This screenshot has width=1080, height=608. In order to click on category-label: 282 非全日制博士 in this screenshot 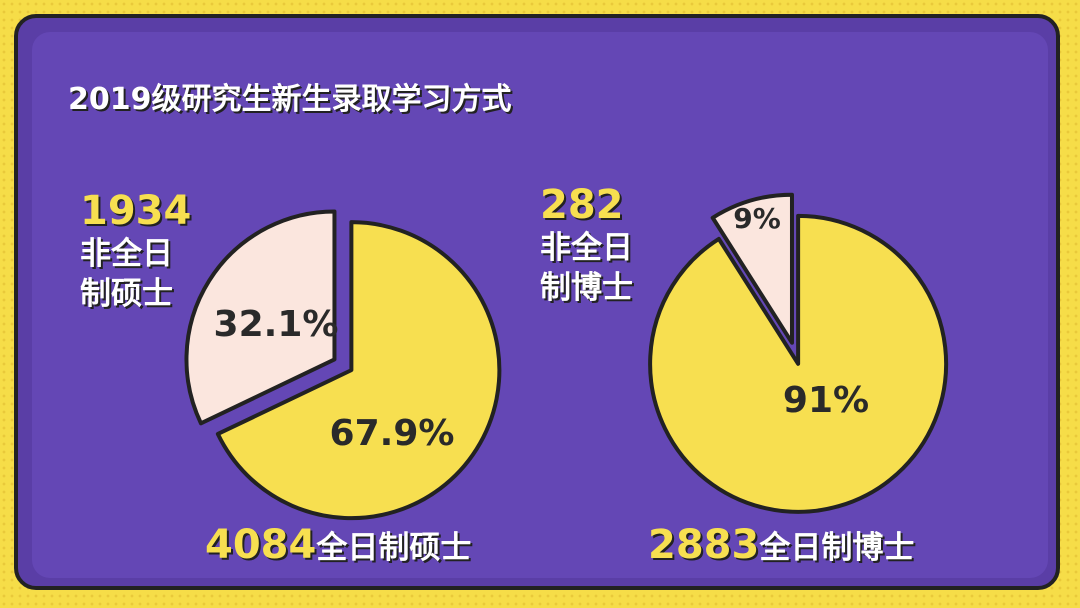, I will do `click(590, 245)`.